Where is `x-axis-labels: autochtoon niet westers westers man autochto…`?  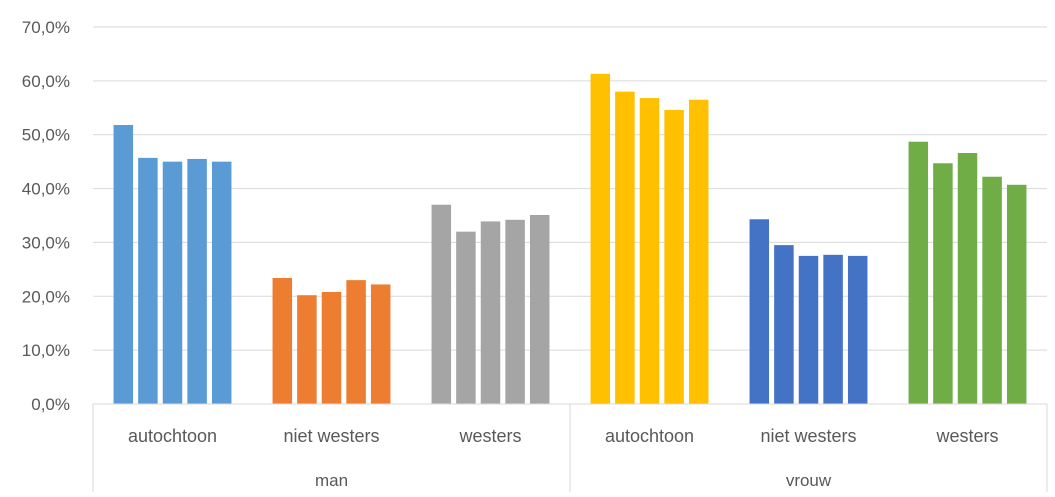 x-axis-labels: autochtoon niet westers westers man autochto… is located at coordinates (563, 458).